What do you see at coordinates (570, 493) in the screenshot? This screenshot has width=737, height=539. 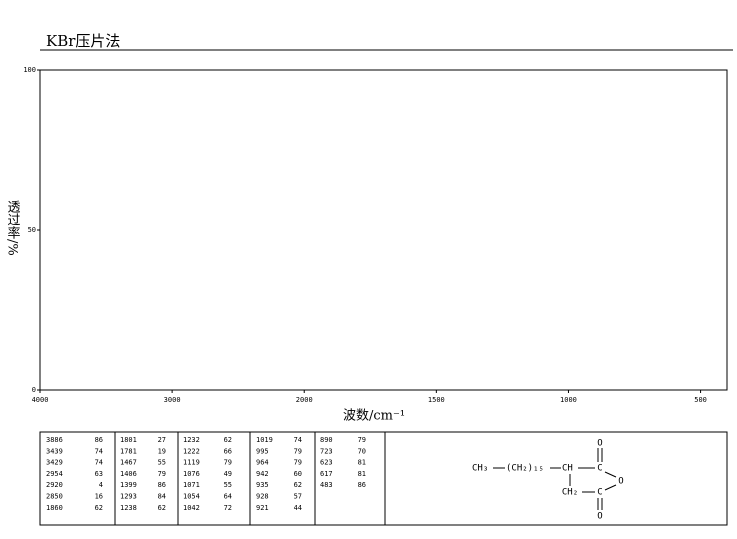 I see `atom: CH₂` at bounding box center [570, 493].